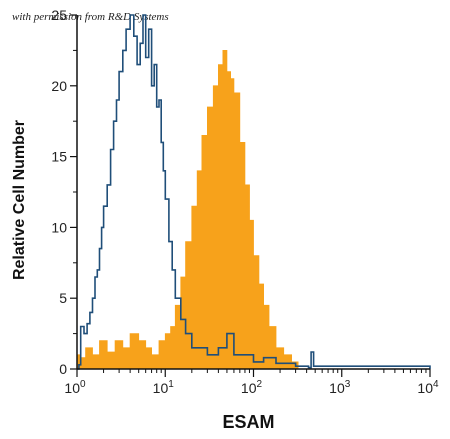  I want to click on x-tick-label: 10⁴, so click(428, 387).